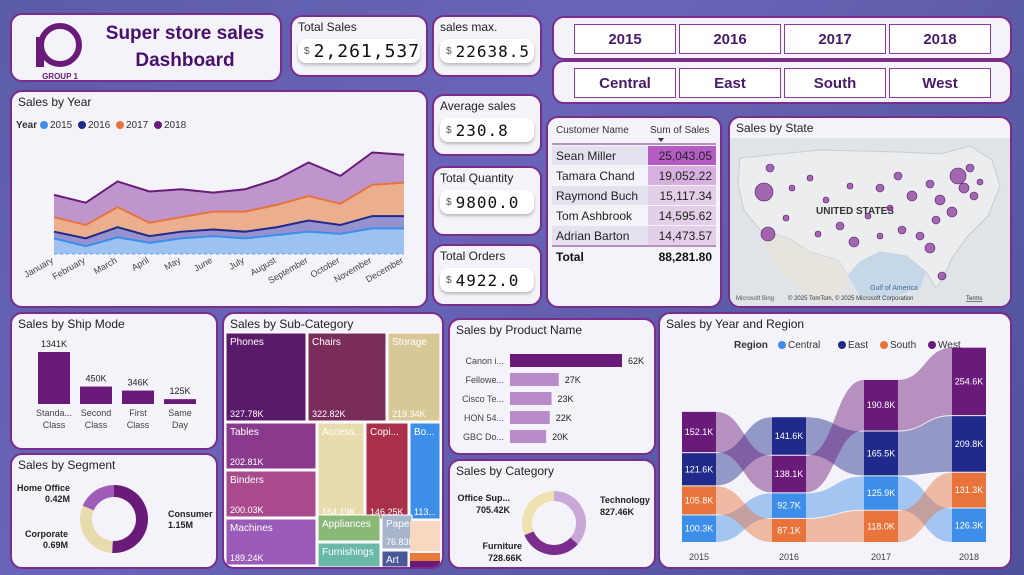 The width and height of the screenshot is (1024, 575). Describe the element at coordinates (835, 39) in the screenshot. I see `year-button-2017: 2017` at that location.